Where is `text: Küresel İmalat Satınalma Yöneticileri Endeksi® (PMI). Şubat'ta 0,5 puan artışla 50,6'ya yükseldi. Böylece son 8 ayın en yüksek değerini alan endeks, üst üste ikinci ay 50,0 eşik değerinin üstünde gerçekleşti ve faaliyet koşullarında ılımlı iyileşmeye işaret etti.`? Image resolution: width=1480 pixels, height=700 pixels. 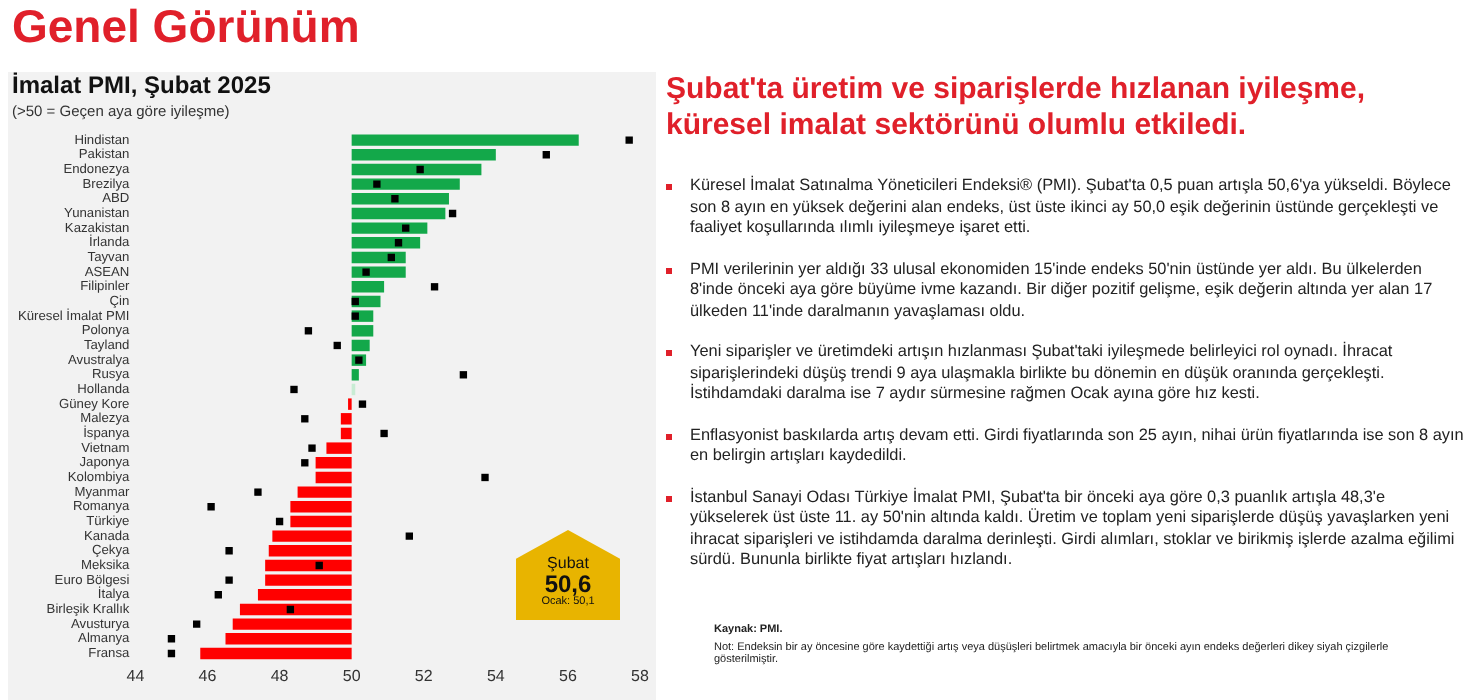 text: Küresel İmalat Satınalma Yöneticileri Endeksi® (PMI). Şubat'ta 0,5 puan artışla 50,6'ya yükseldi. Böylece son 8 ayın en yüksek değerini alan endeks, üst üste ikinci ay 50,0 eşik değerinin üstünde gerçekleşti ve faaliyet koşullarında ılımlı iyileşmeye işaret etti. is located at coordinates (1071, 207).